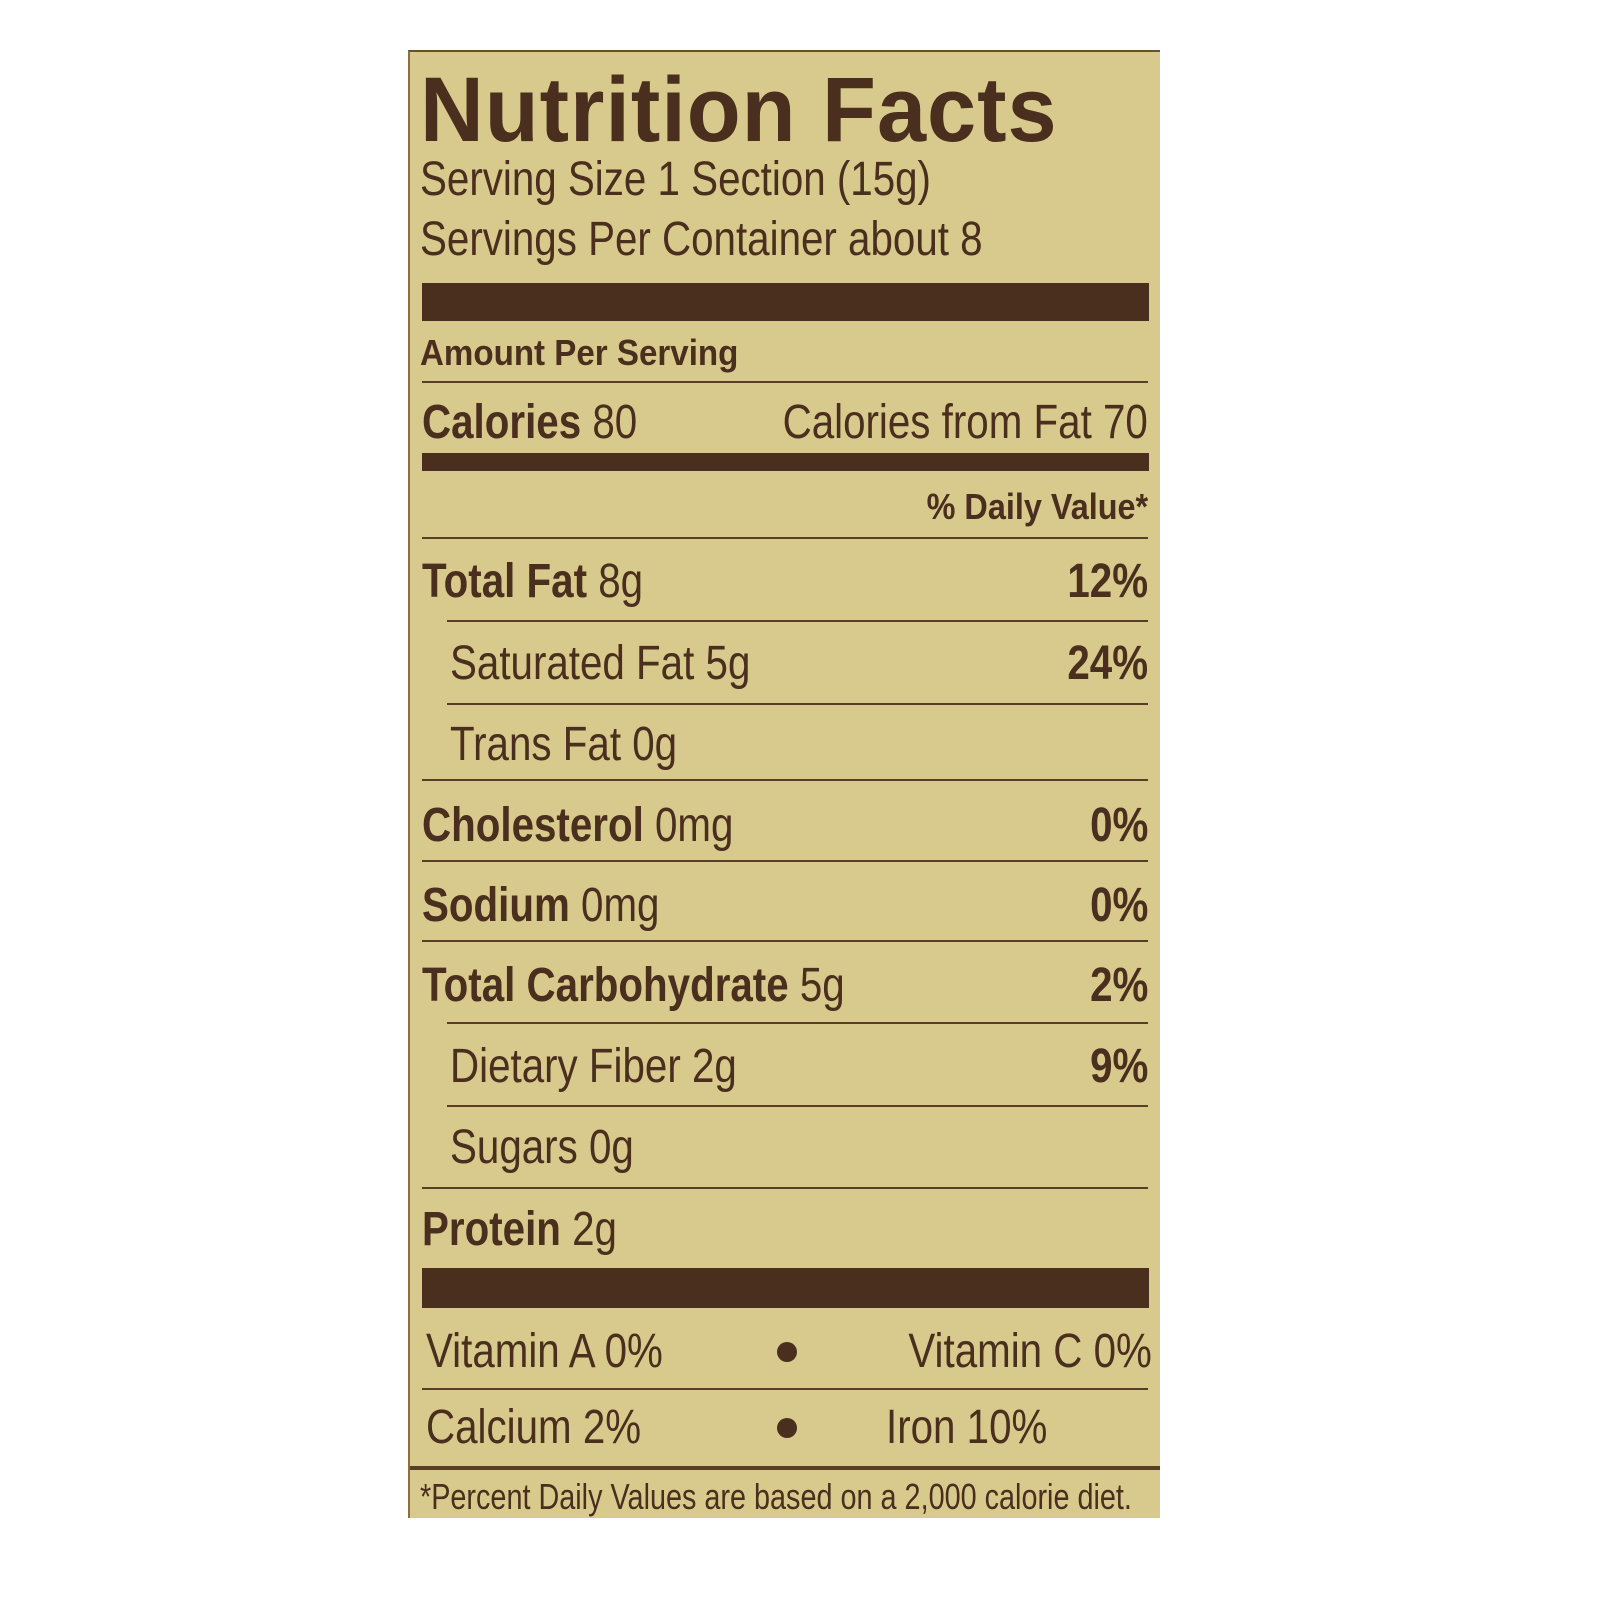 Image resolution: width=1600 pixels, height=1600 pixels. I want to click on servings-per-container: Servings Per Container about 8, so click(701, 239).